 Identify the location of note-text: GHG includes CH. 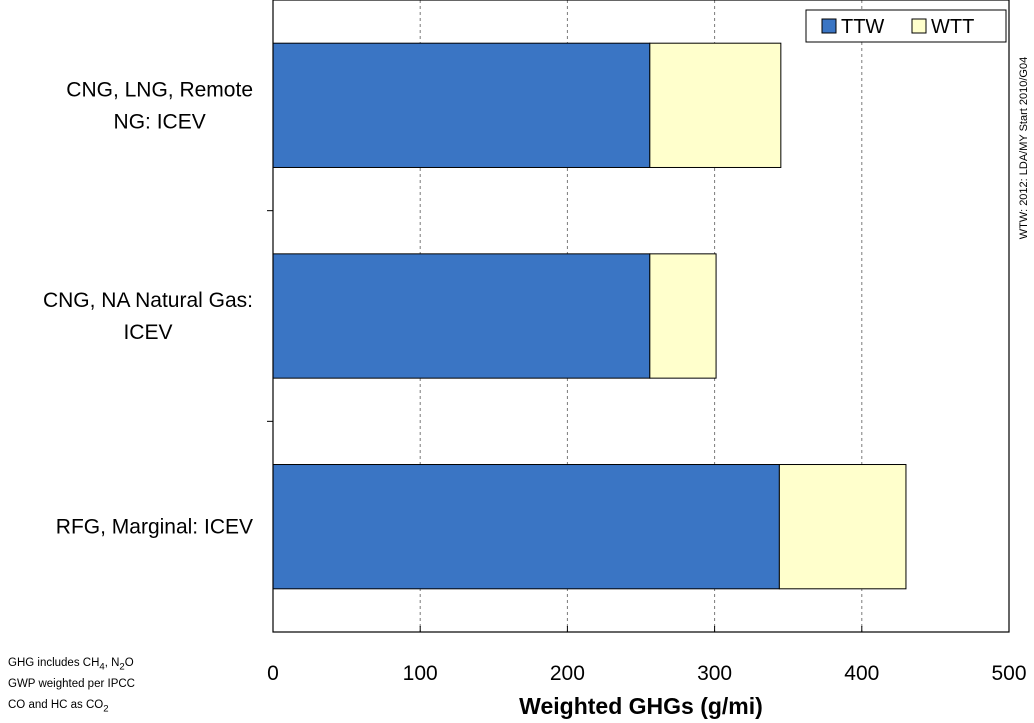
(54, 663).